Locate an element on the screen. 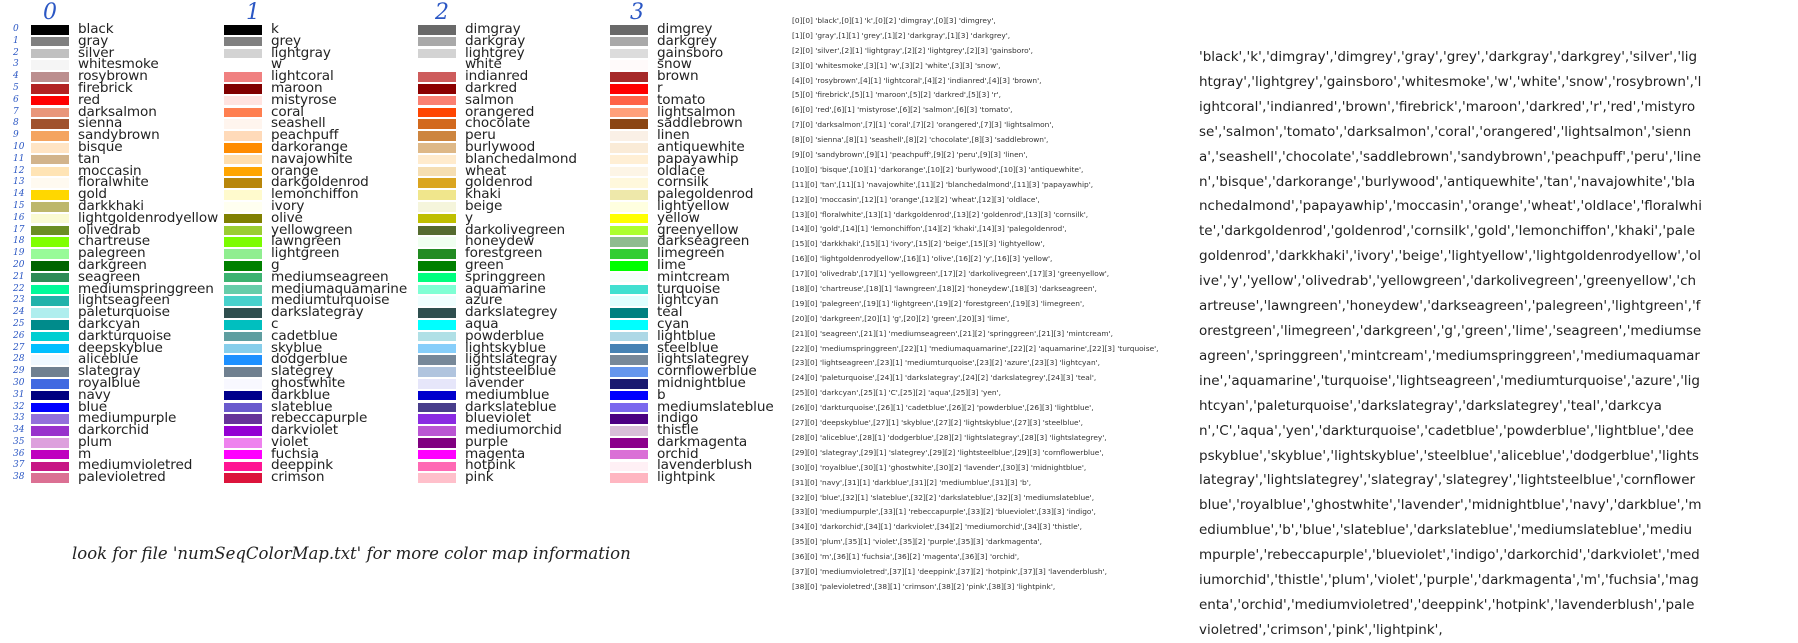 Image resolution: width=1798 pixels, height=643 pixels. color-name: magenta is located at coordinates (495, 453).